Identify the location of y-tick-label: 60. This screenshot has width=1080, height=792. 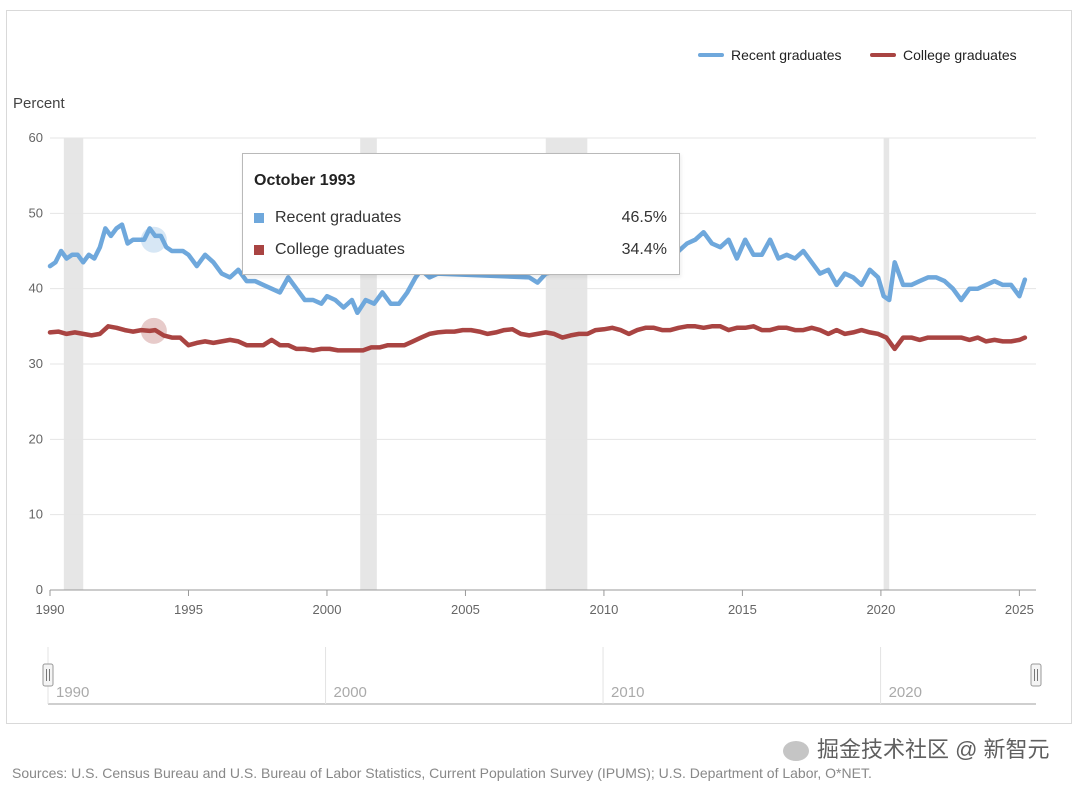
(36, 137).